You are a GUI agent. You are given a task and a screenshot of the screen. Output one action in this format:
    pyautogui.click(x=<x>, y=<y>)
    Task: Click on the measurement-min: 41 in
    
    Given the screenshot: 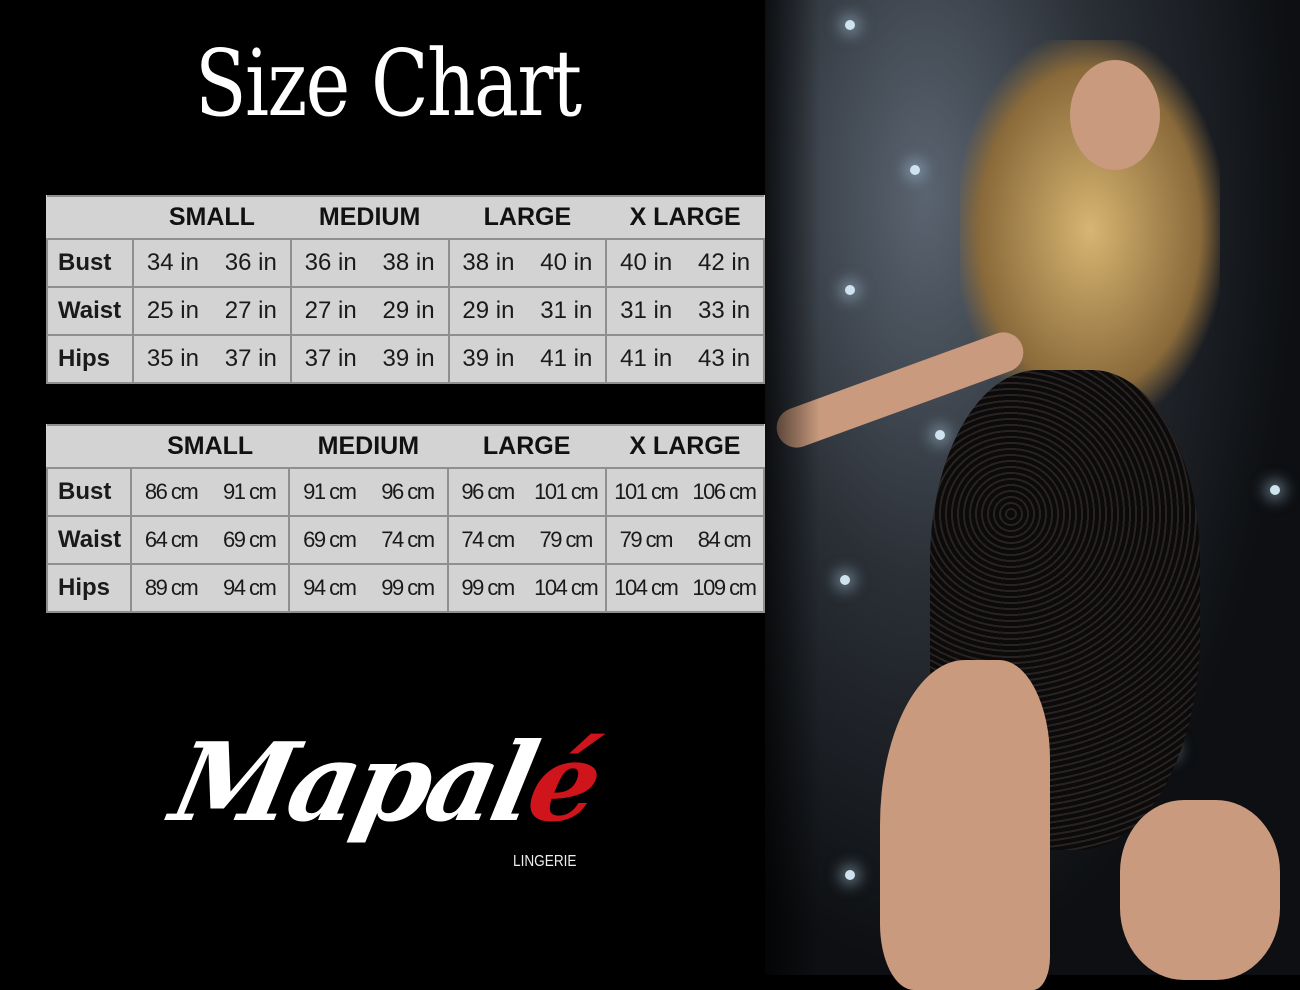 What is the action you would take?
    pyautogui.click(x=645, y=359)
    